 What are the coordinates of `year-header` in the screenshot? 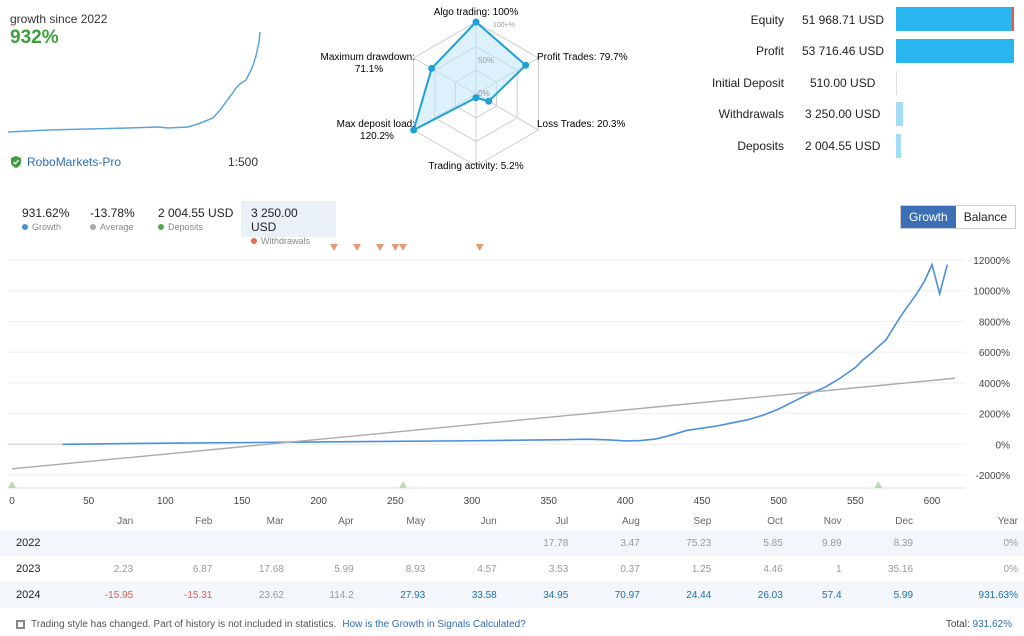 It's located at (30, 521).